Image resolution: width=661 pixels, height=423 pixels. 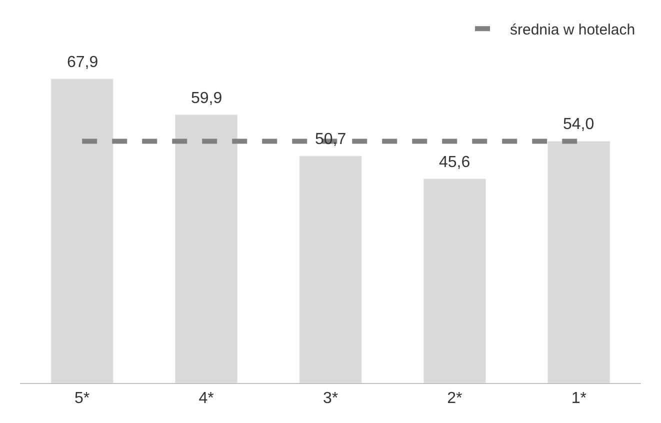 I want to click on legend-label: średnia w hotelach, so click(x=573, y=29).